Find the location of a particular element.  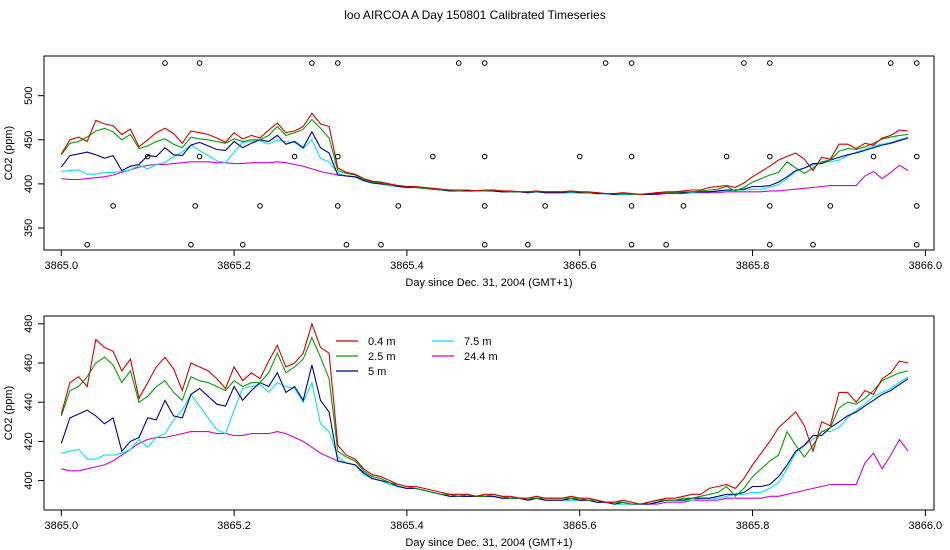

legend-label: 24.4 m is located at coordinates (481, 357).